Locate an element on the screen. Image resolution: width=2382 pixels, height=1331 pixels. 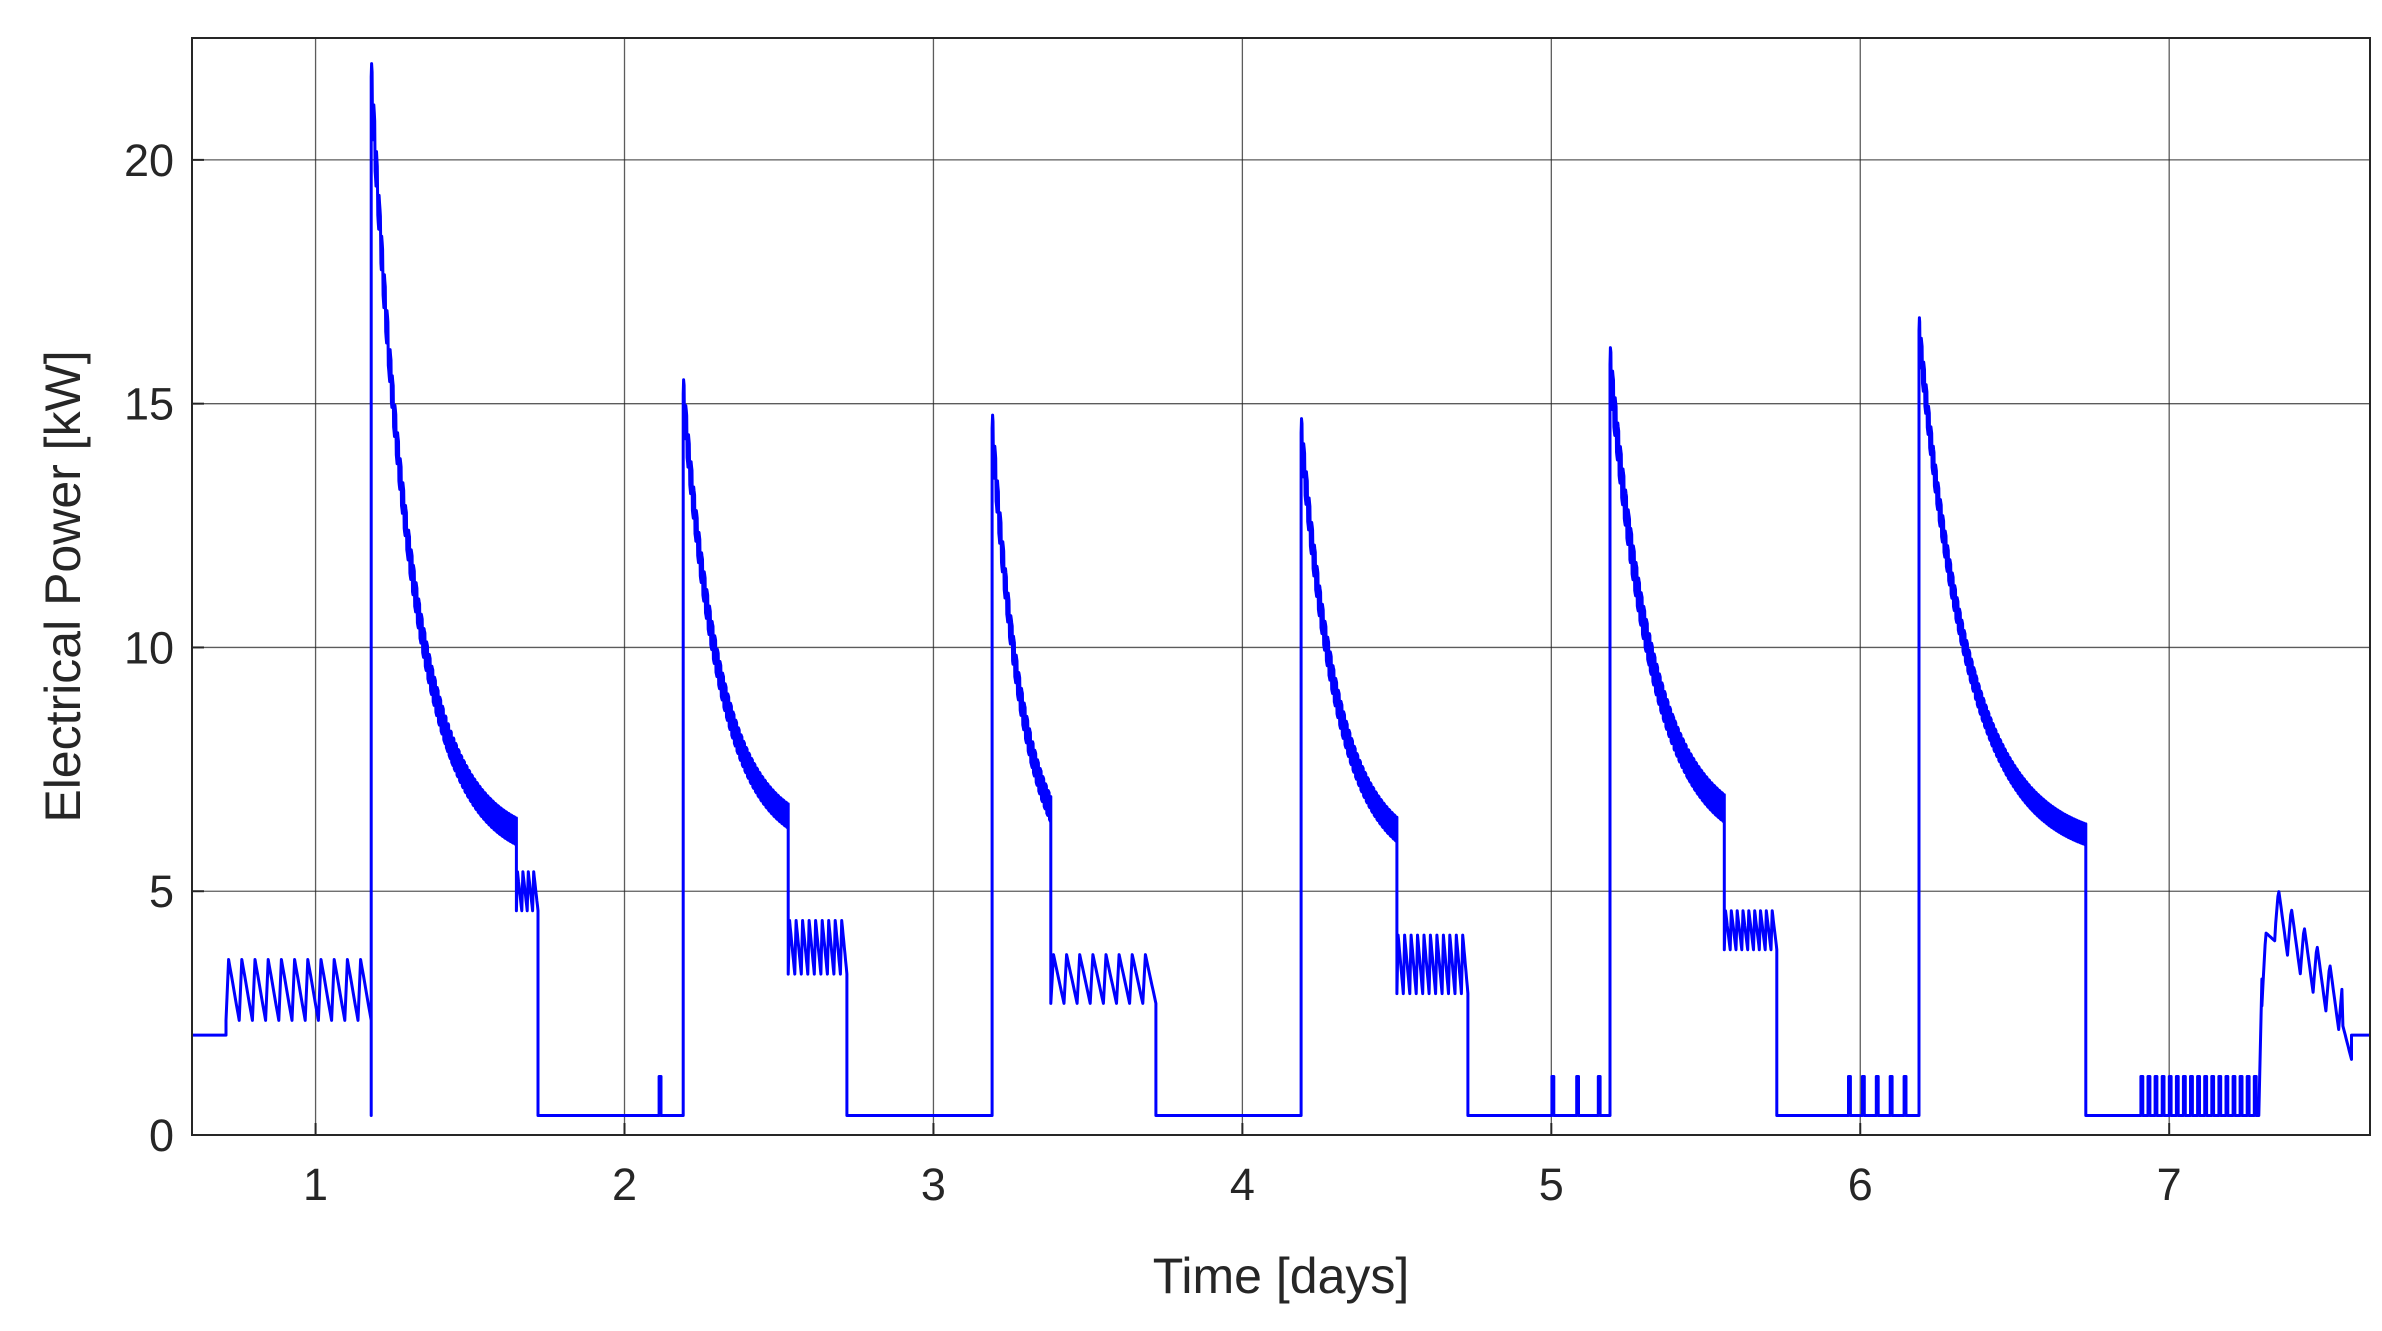
x-axis-ticks: 1 2 3 4 5 6 7 is located at coordinates (1242, 1166).